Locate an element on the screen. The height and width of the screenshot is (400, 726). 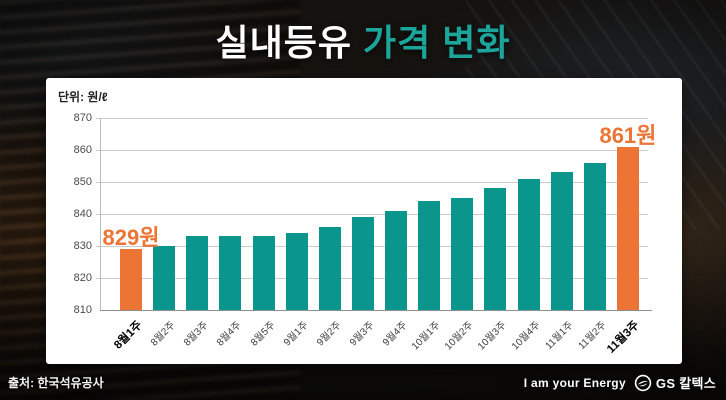
footer-branding: I am your Energy GS 칼텍스 is located at coordinates (620, 382).